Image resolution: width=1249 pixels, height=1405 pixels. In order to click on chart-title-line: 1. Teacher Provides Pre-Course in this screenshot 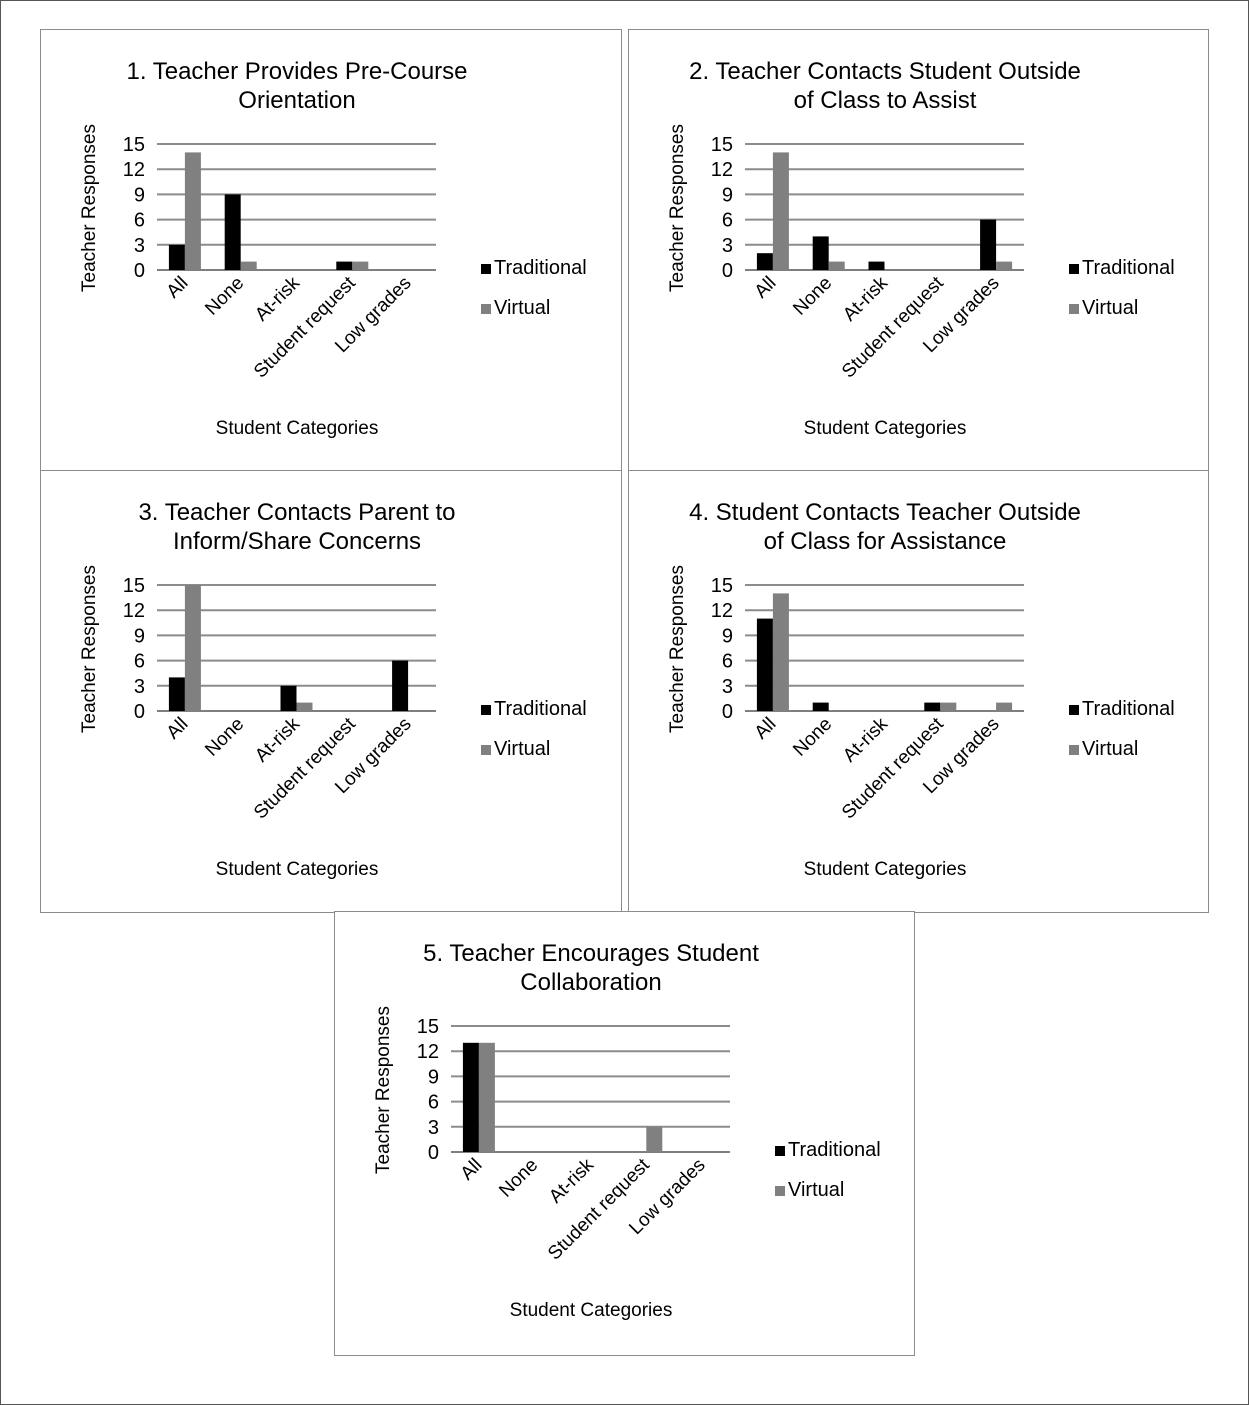, I will do `click(296, 71)`.